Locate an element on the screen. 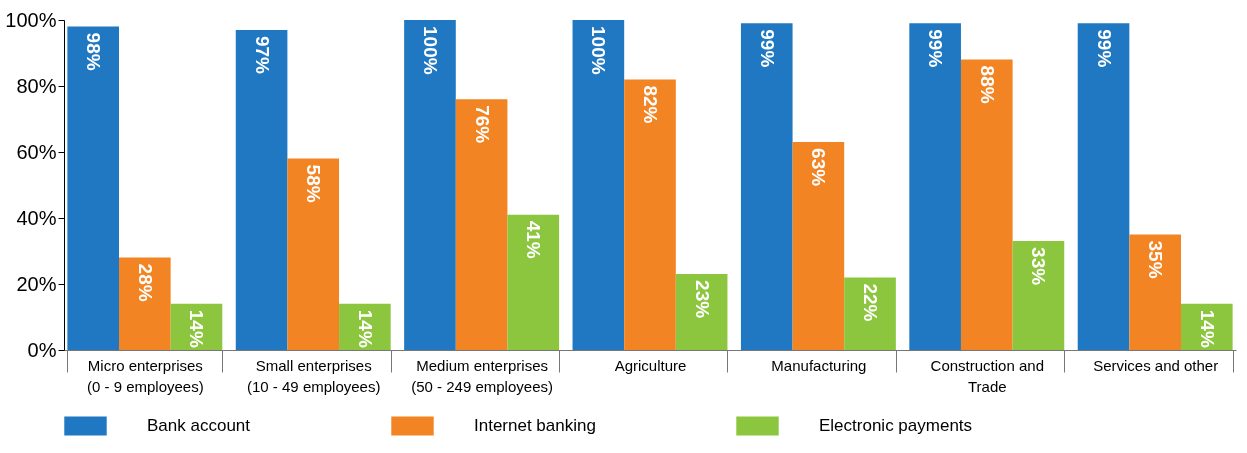 The width and height of the screenshot is (1247, 453). data-label: 41% is located at coordinates (534, 239).